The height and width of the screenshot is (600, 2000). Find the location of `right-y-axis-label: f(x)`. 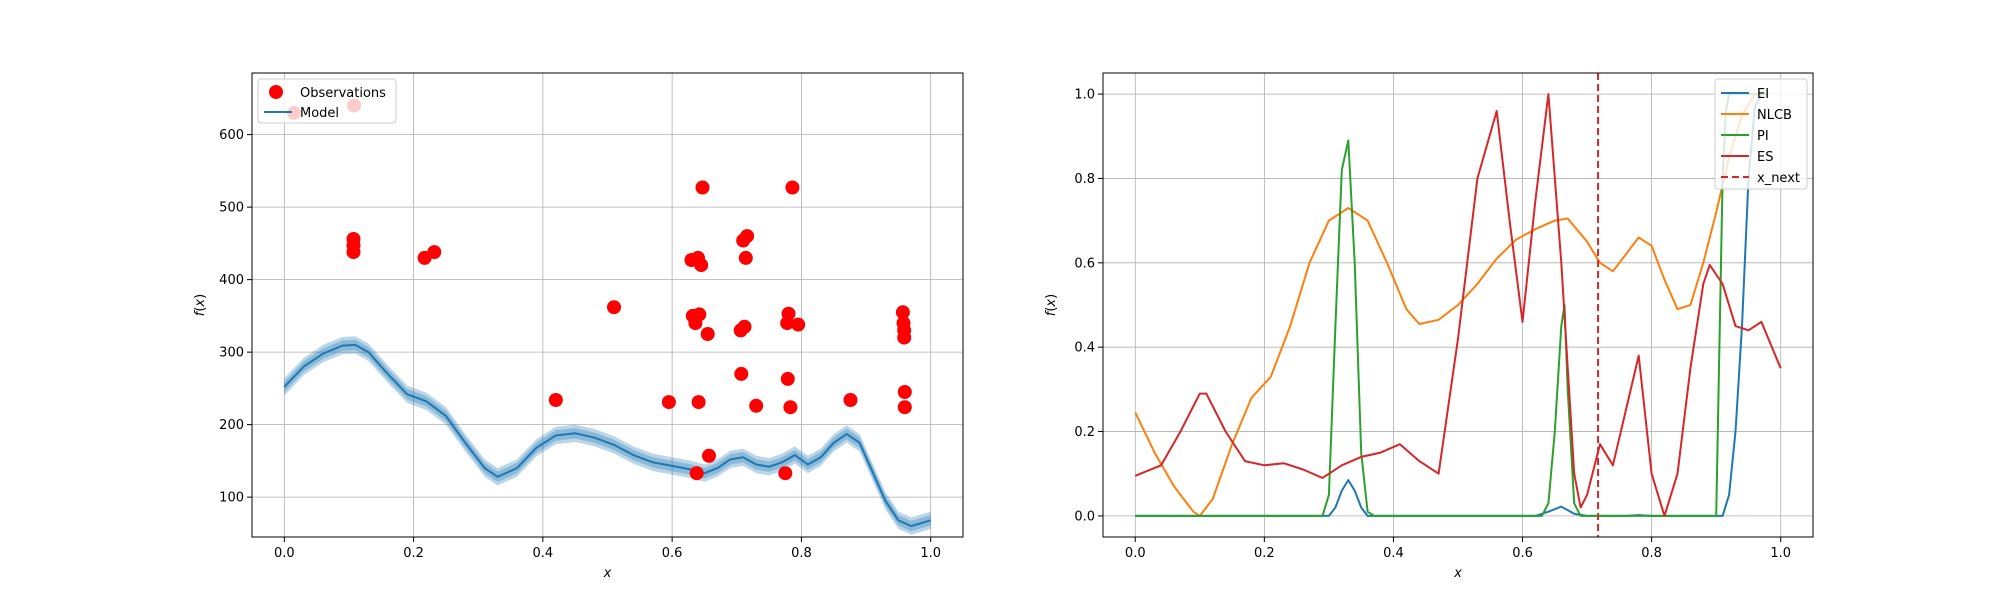

right-y-axis-label: f(x) is located at coordinates (1051, 305).